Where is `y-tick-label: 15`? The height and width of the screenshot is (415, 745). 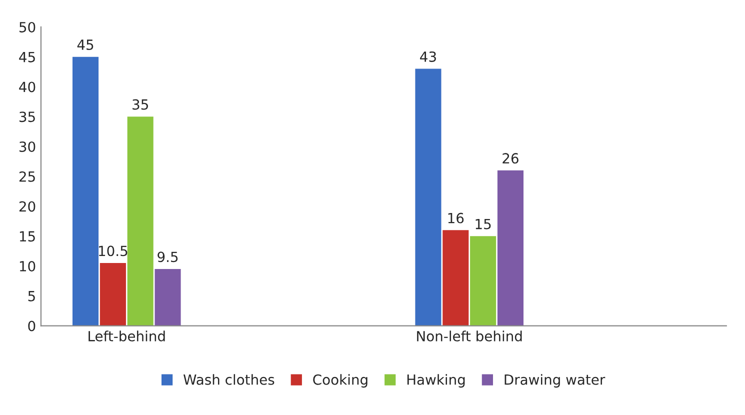
y-tick-label: 15 is located at coordinates (27, 236).